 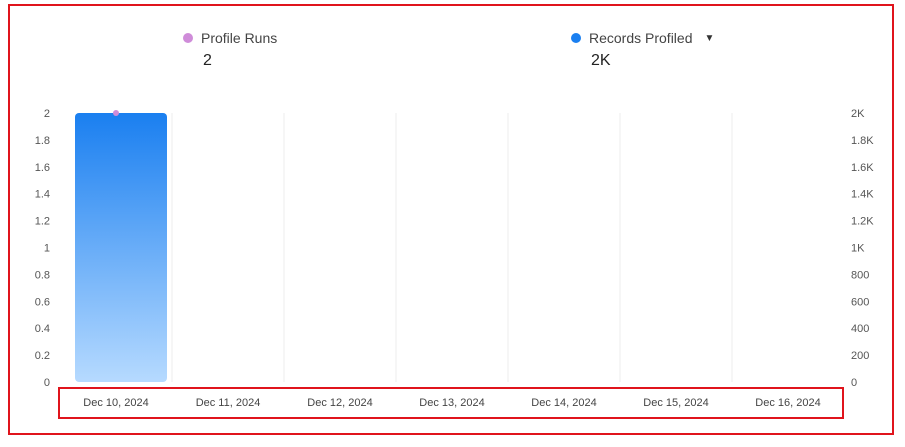 I want to click on right-axis-tick: 800, so click(x=860, y=275).